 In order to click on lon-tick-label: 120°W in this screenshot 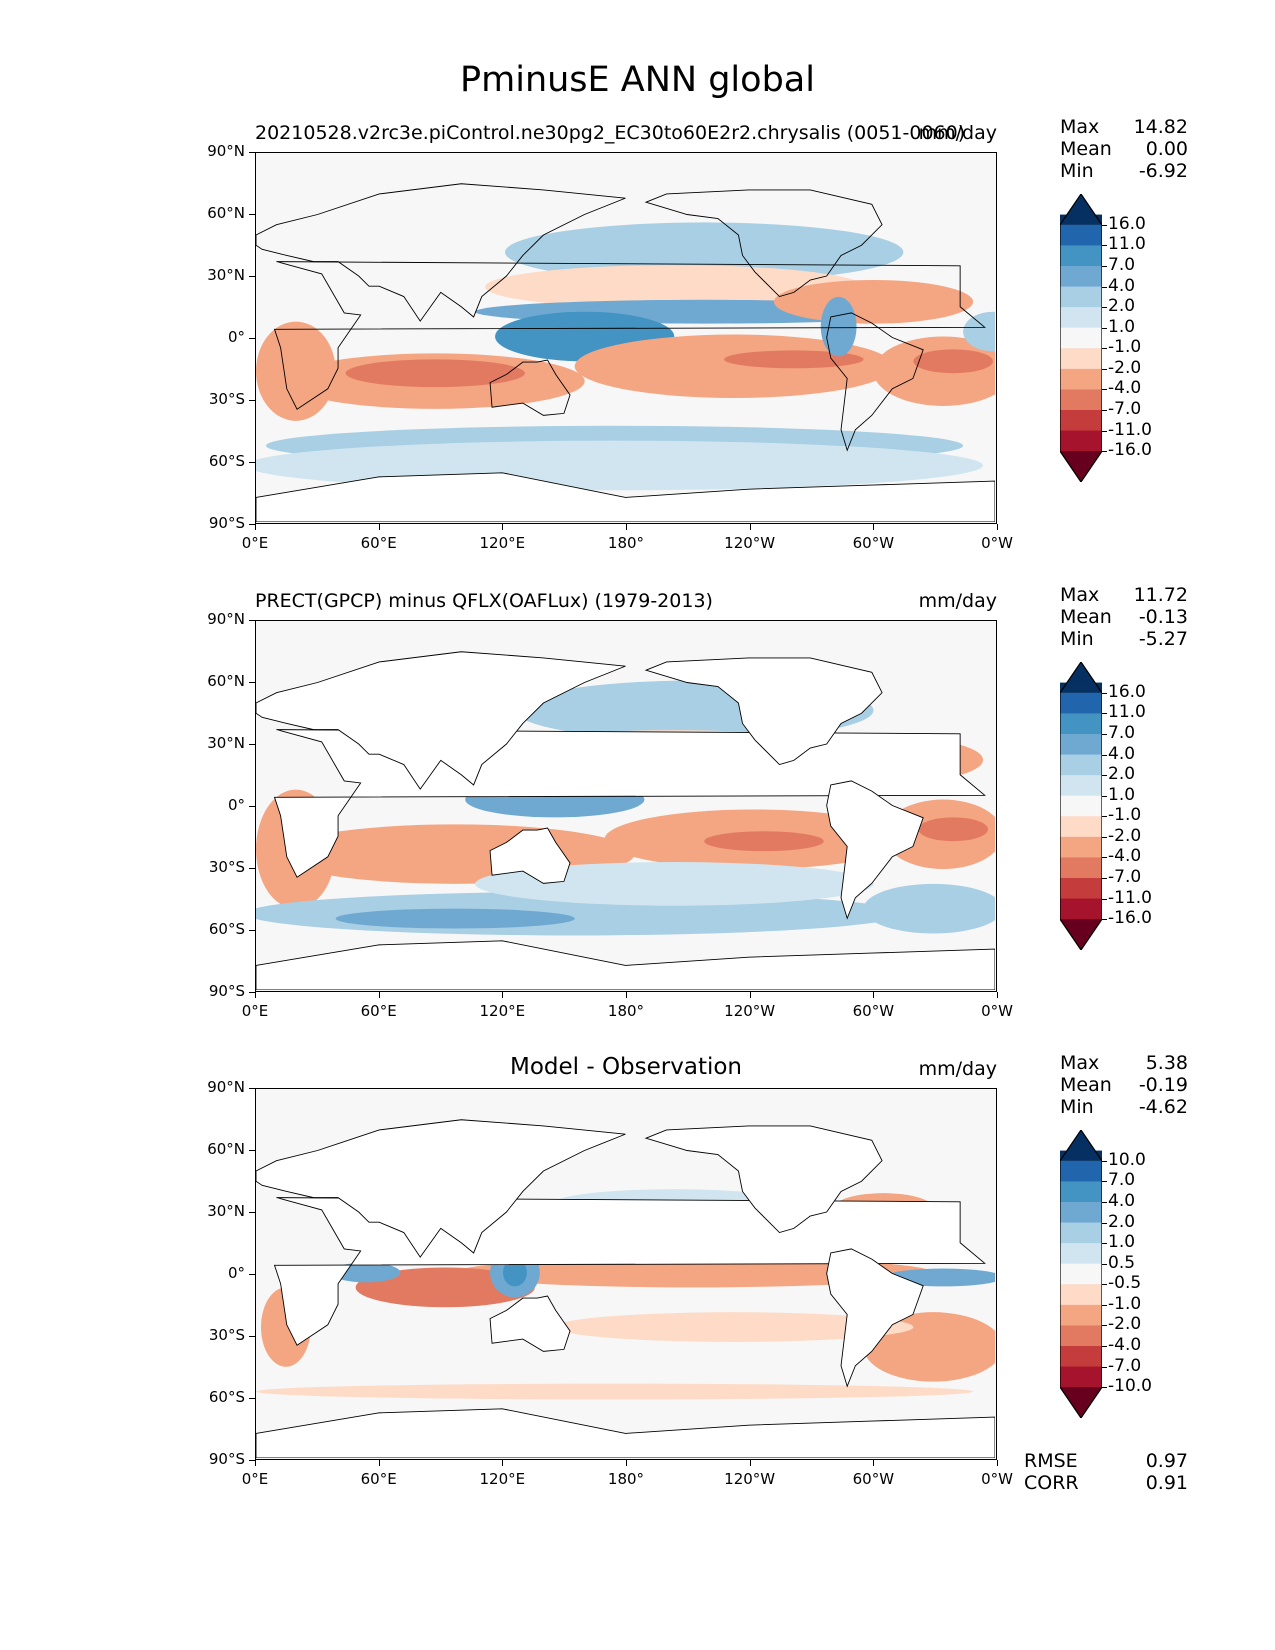, I will do `click(750, 543)`.